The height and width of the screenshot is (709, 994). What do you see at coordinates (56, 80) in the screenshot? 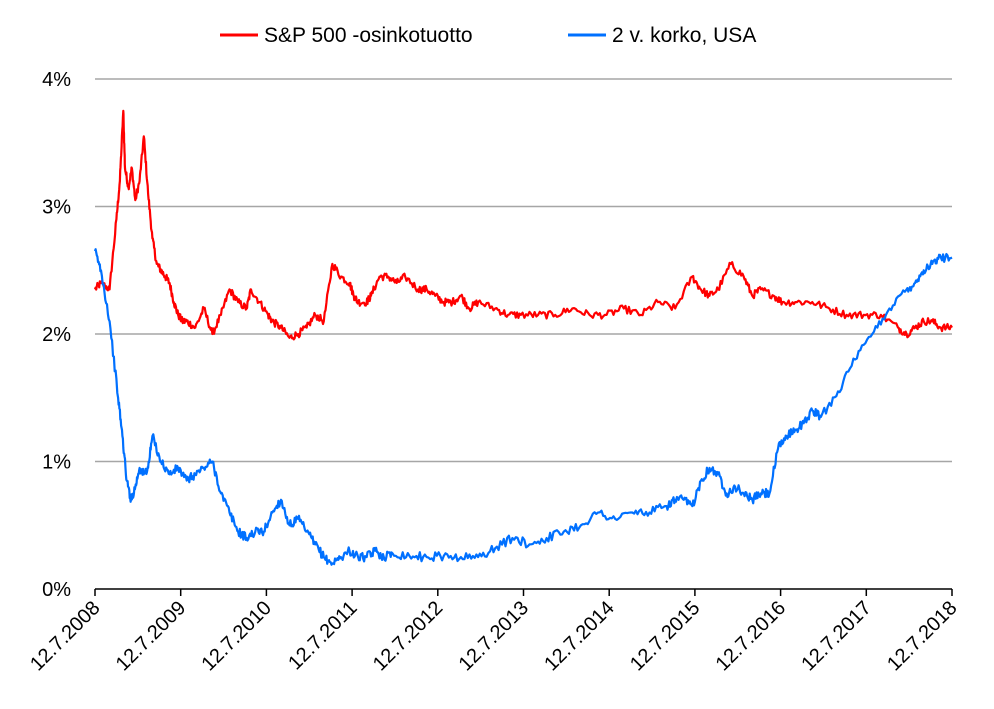
I see `y-tick-label: 4%` at bounding box center [56, 80].